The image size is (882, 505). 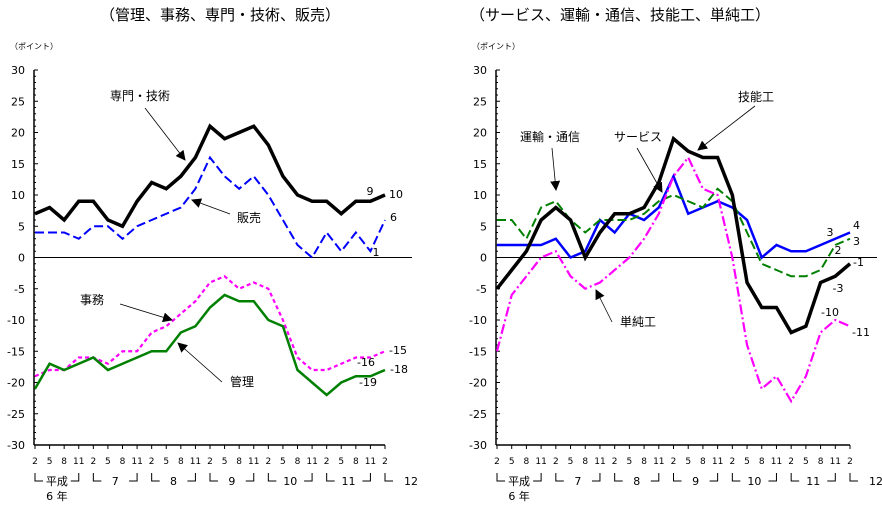 What do you see at coordinates (480, 101) in the screenshot?
I see `right-y-tick-label: 25` at bounding box center [480, 101].